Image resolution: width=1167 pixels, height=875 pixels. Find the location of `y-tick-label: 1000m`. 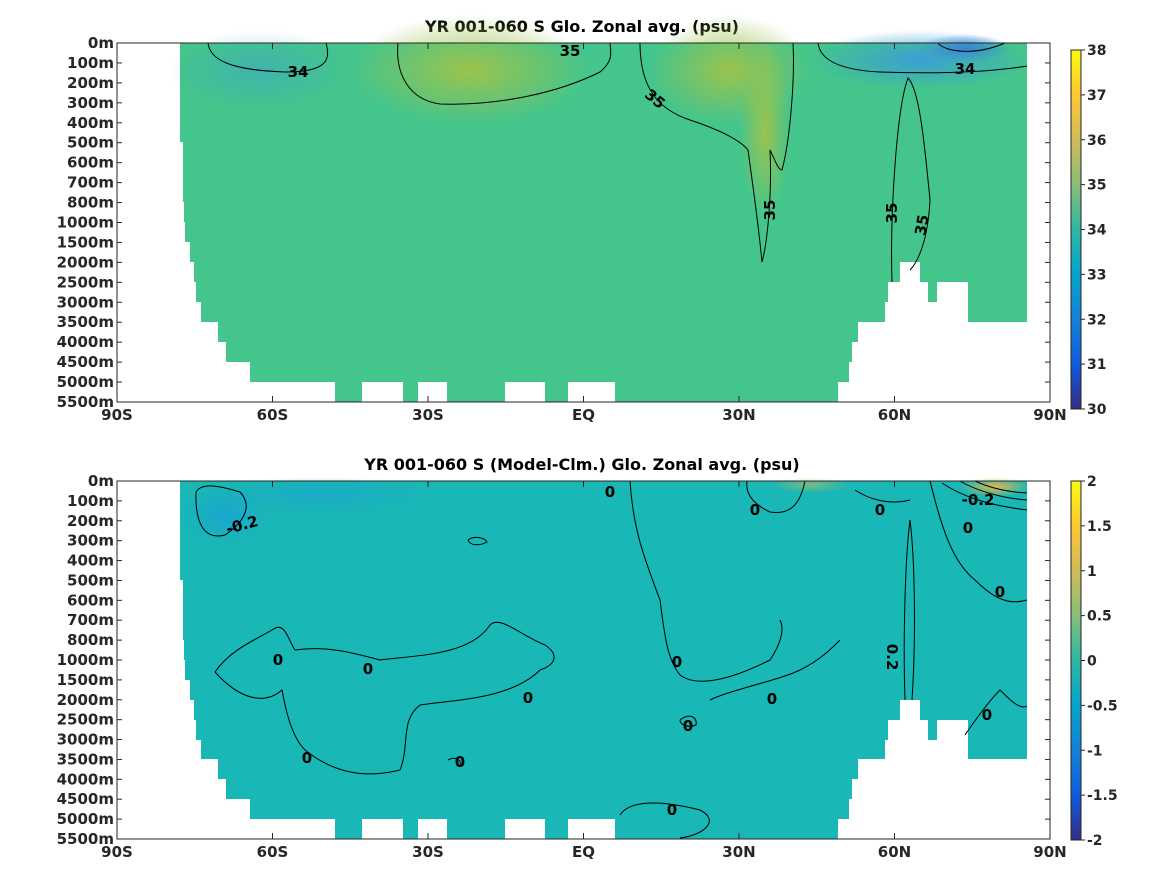

y-tick-label: 1000m is located at coordinates (85, 660).